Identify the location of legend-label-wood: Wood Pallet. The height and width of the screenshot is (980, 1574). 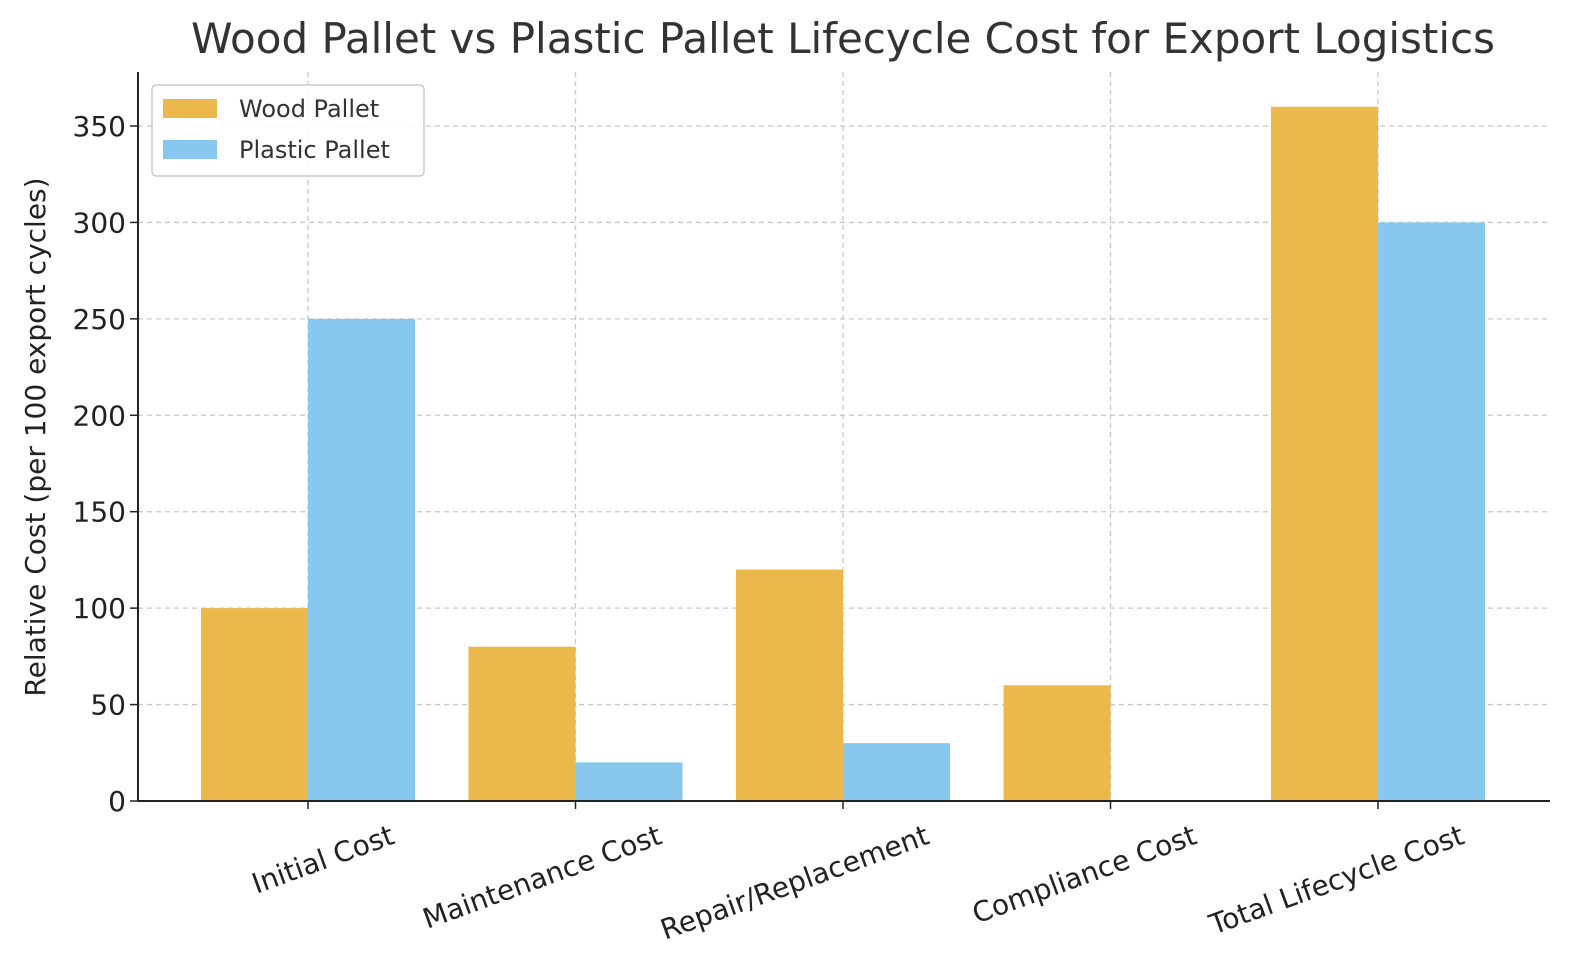
(309, 109).